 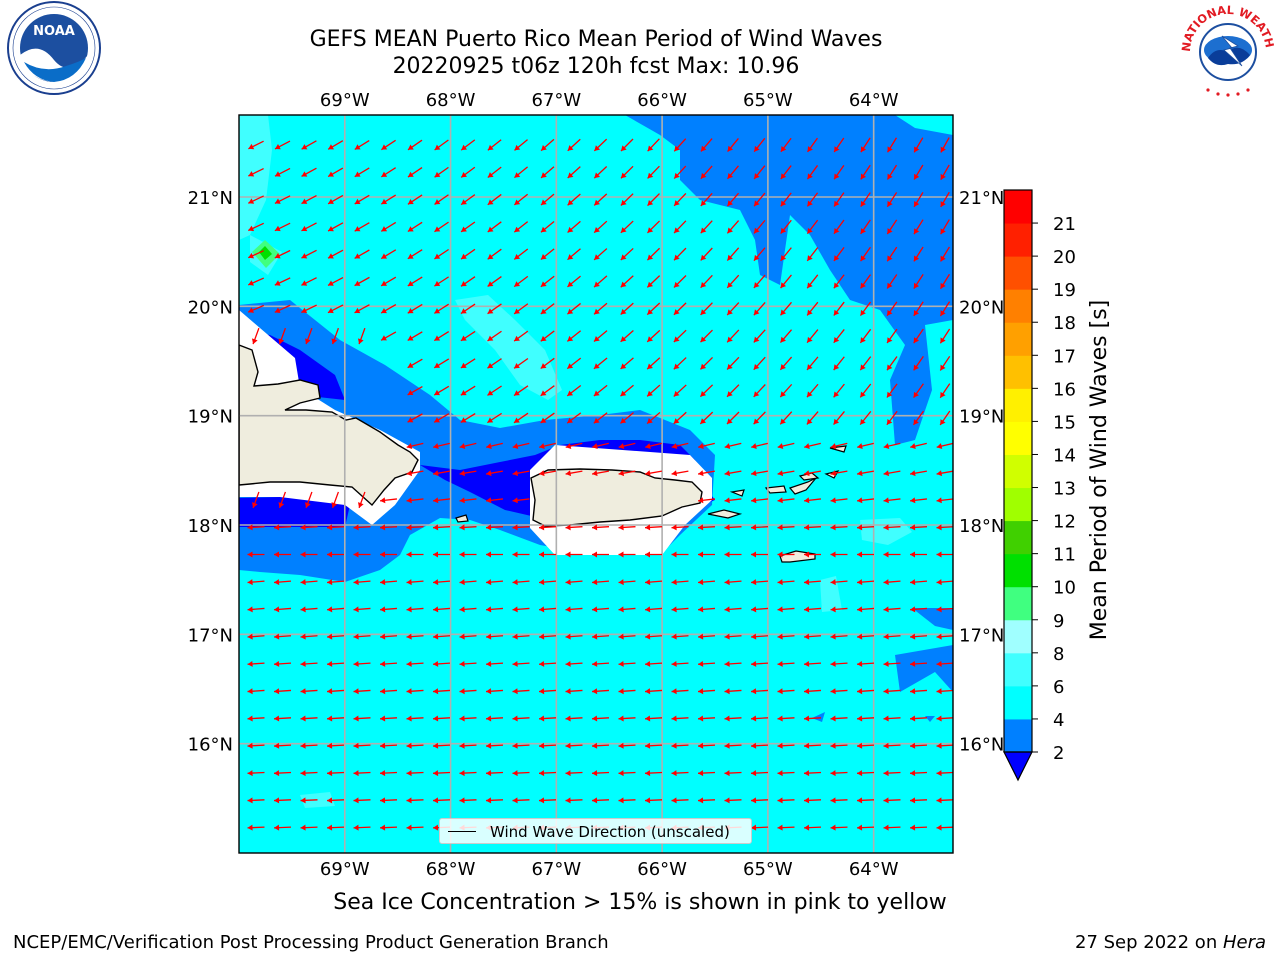 What do you see at coordinates (596, 66) in the screenshot?
I see `map-subtitle: 20220925 t06z 120h fcst Max: 10.96` at bounding box center [596, 66].